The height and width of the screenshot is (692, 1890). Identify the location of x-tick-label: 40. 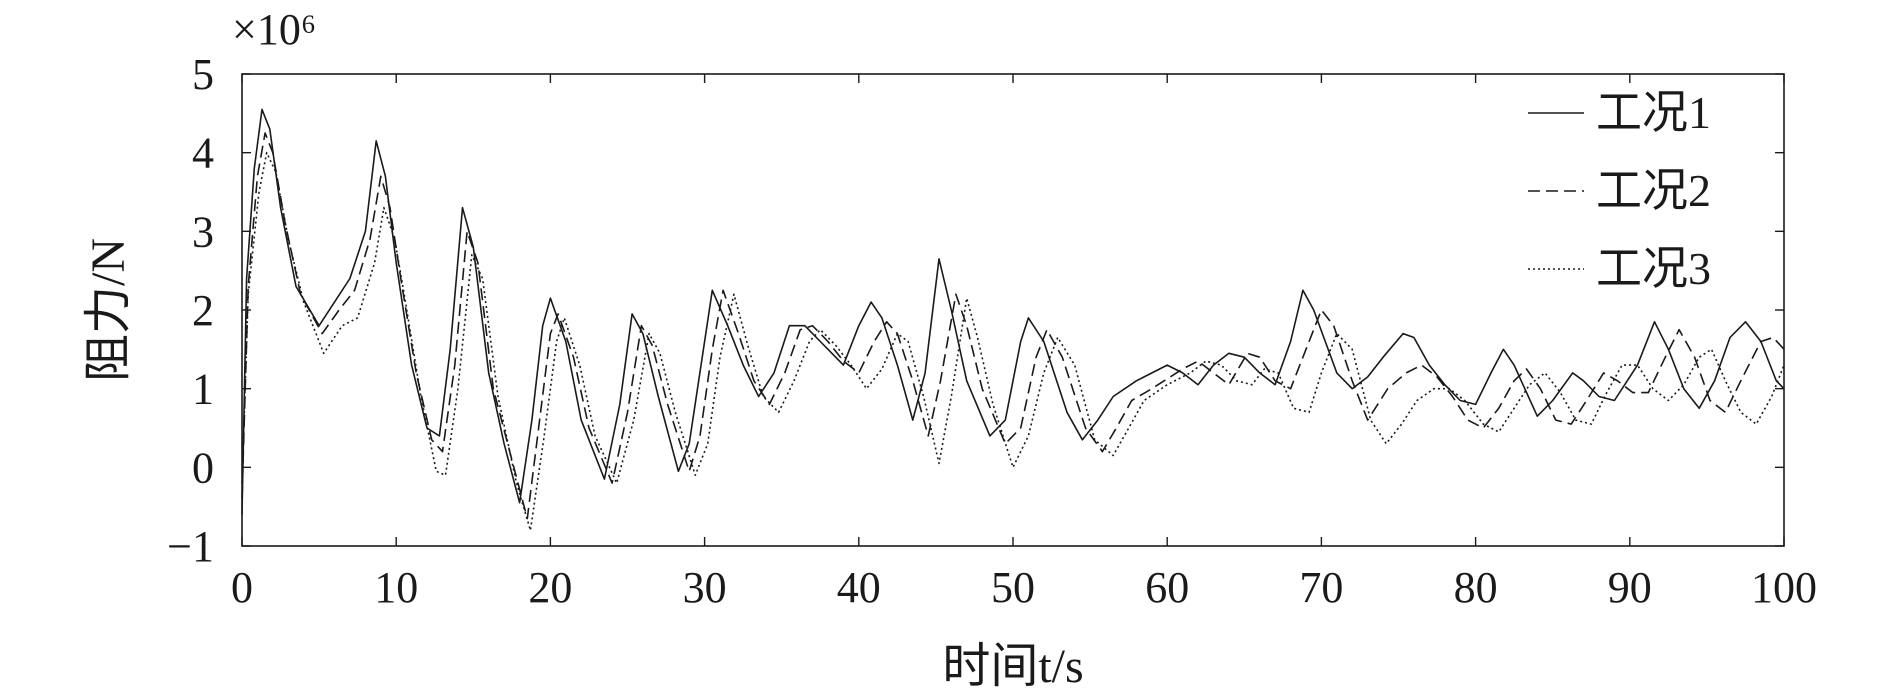
(859, 587).